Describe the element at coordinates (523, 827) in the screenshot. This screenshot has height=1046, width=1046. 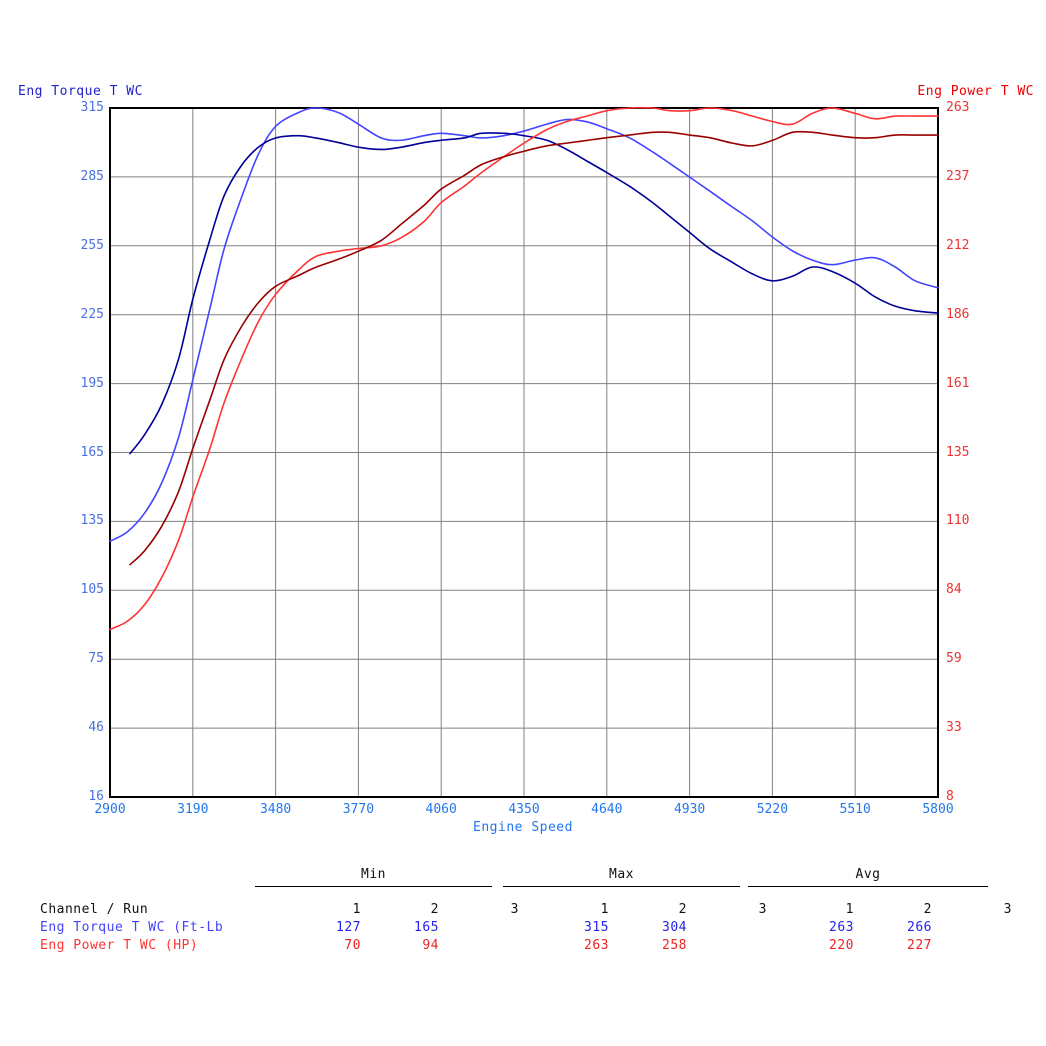
I see `x-axis-title: Engine Speed` at that location.